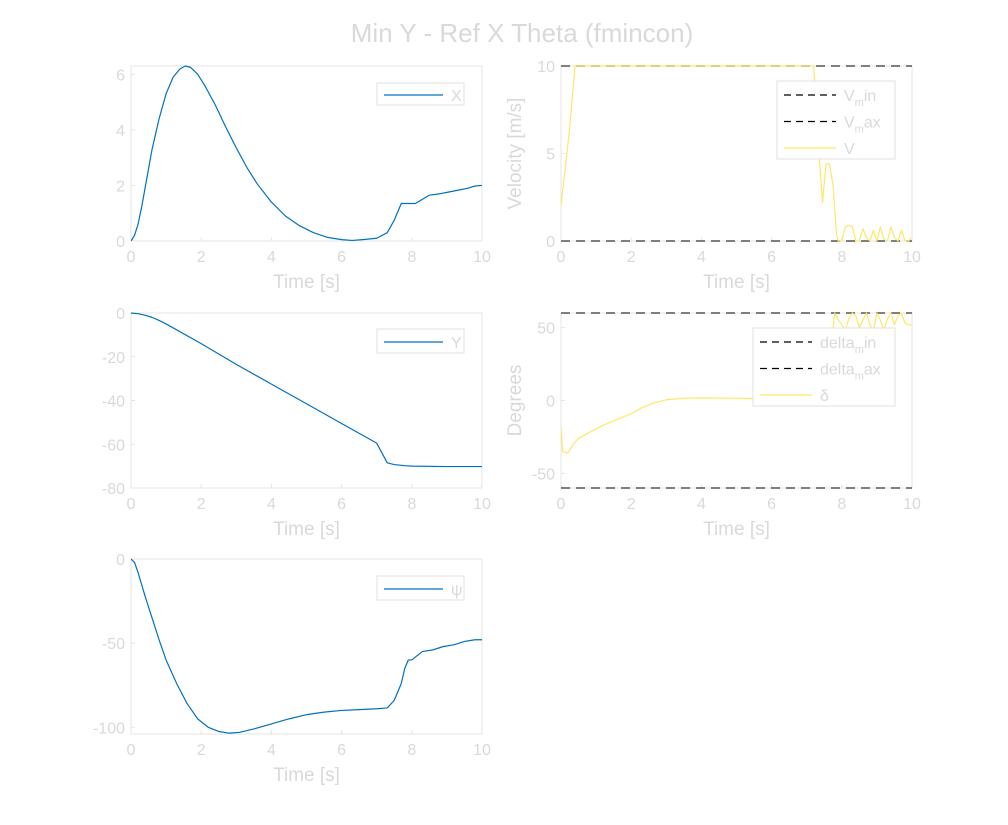 Image resolution: width=1008 pixels, height=825 pixels. Describe the element at coordinates (736, 153) in the screenshot. I see `series-line-velocity` at that location.